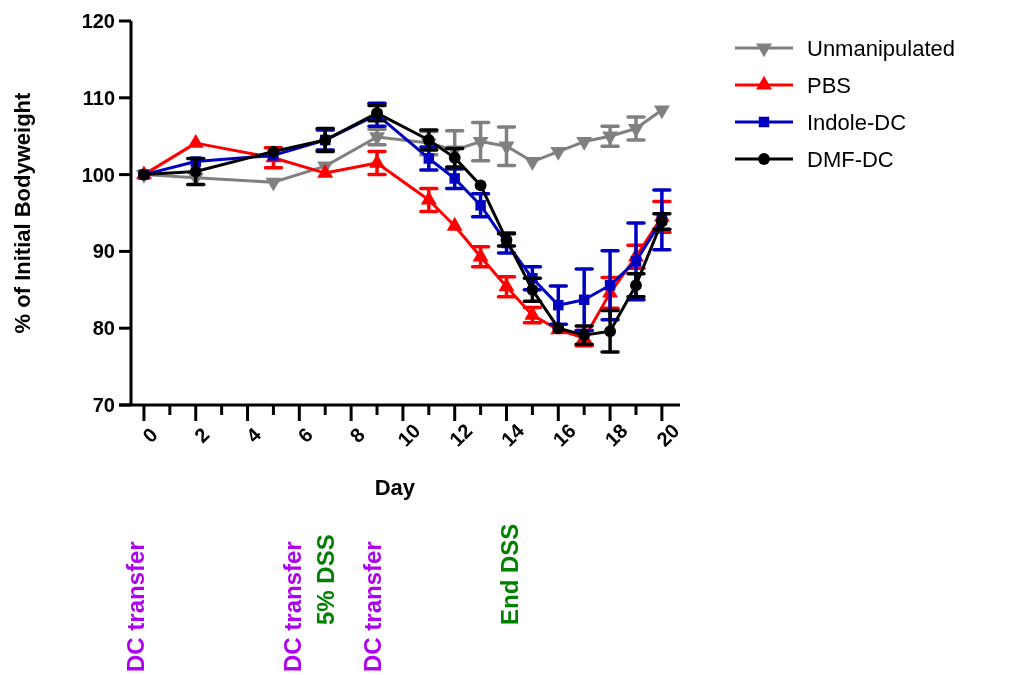 The height and width of the screenshot is (675, 1011). Describe the element at coordinates (857, 122) in the screenshot. I see `legend-label: Indole-DC` at that location.